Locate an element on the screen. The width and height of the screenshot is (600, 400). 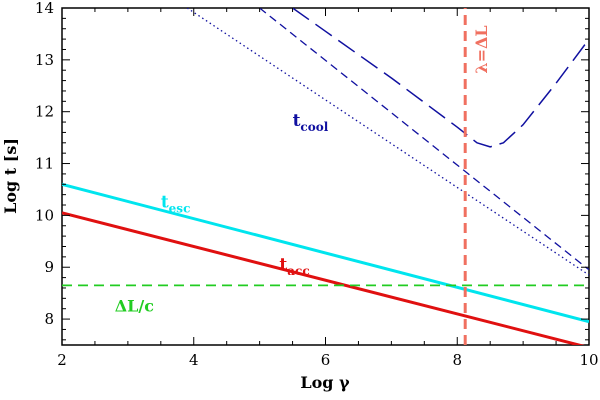
annotation-tesc: tesc is located at coordinates (176, 204).